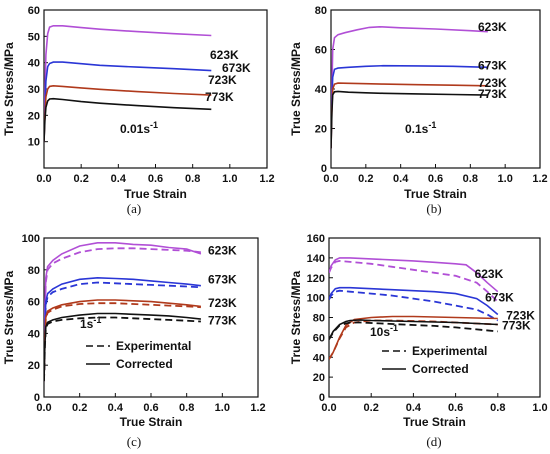  Describe the element at coordinates (316, 259) in the screenshot. I see `y-tick-label: 140` at that location.